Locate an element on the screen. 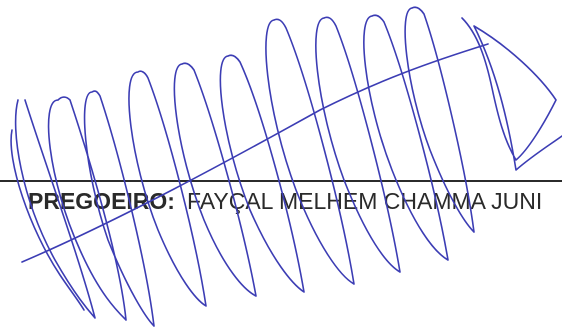  signatory-name: FAYÇAL MELHEM CHAMMA JUNI is located at coordinates (364, 201).